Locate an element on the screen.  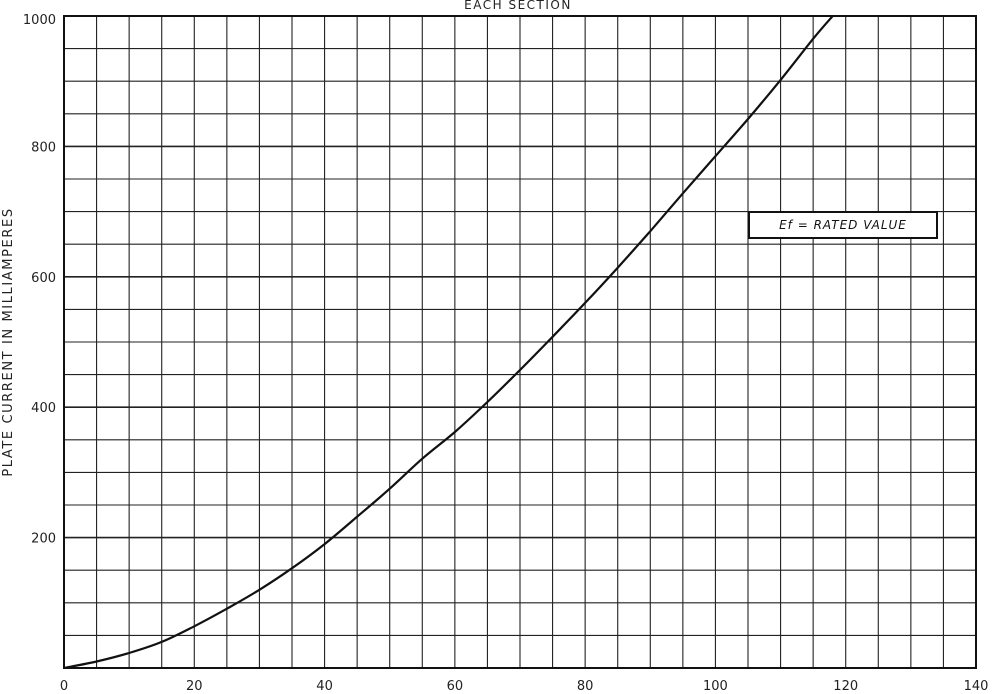
x-tick-label: 60 is located at coordinates (455, 686).